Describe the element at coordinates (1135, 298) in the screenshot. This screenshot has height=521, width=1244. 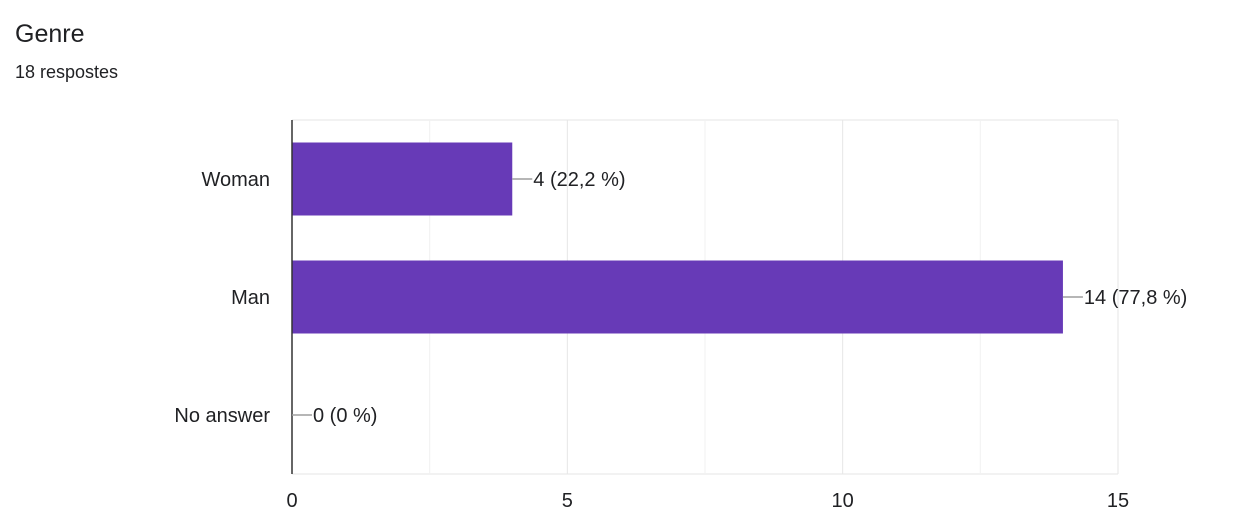
I see `data-label: 14 (77,8 %)` at that location.